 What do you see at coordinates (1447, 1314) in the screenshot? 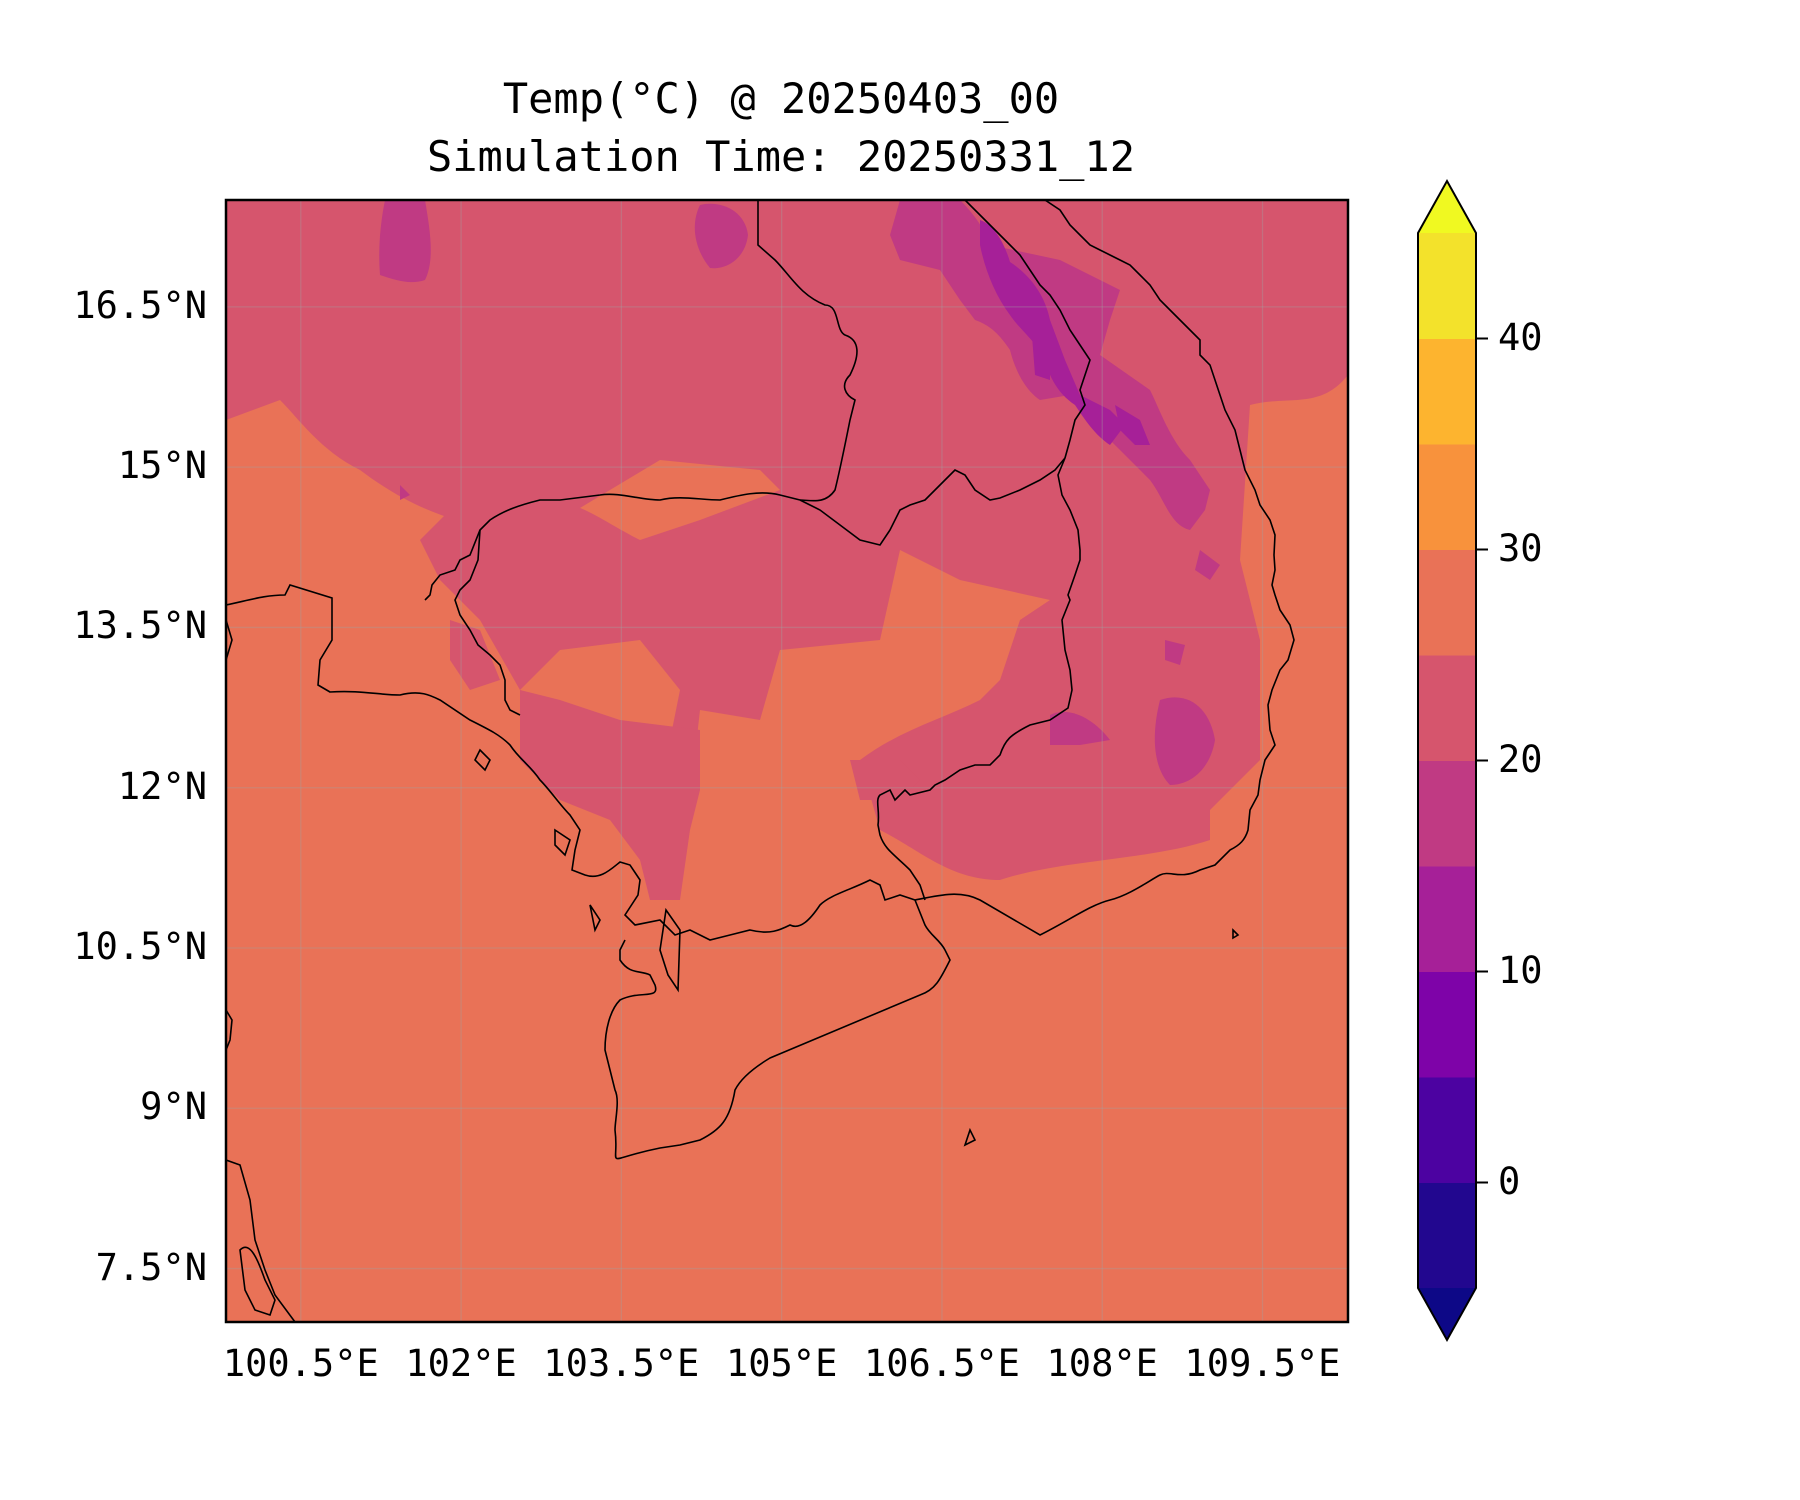
I see `colorbar-extend-min` at bounding box center [1447, 1314].